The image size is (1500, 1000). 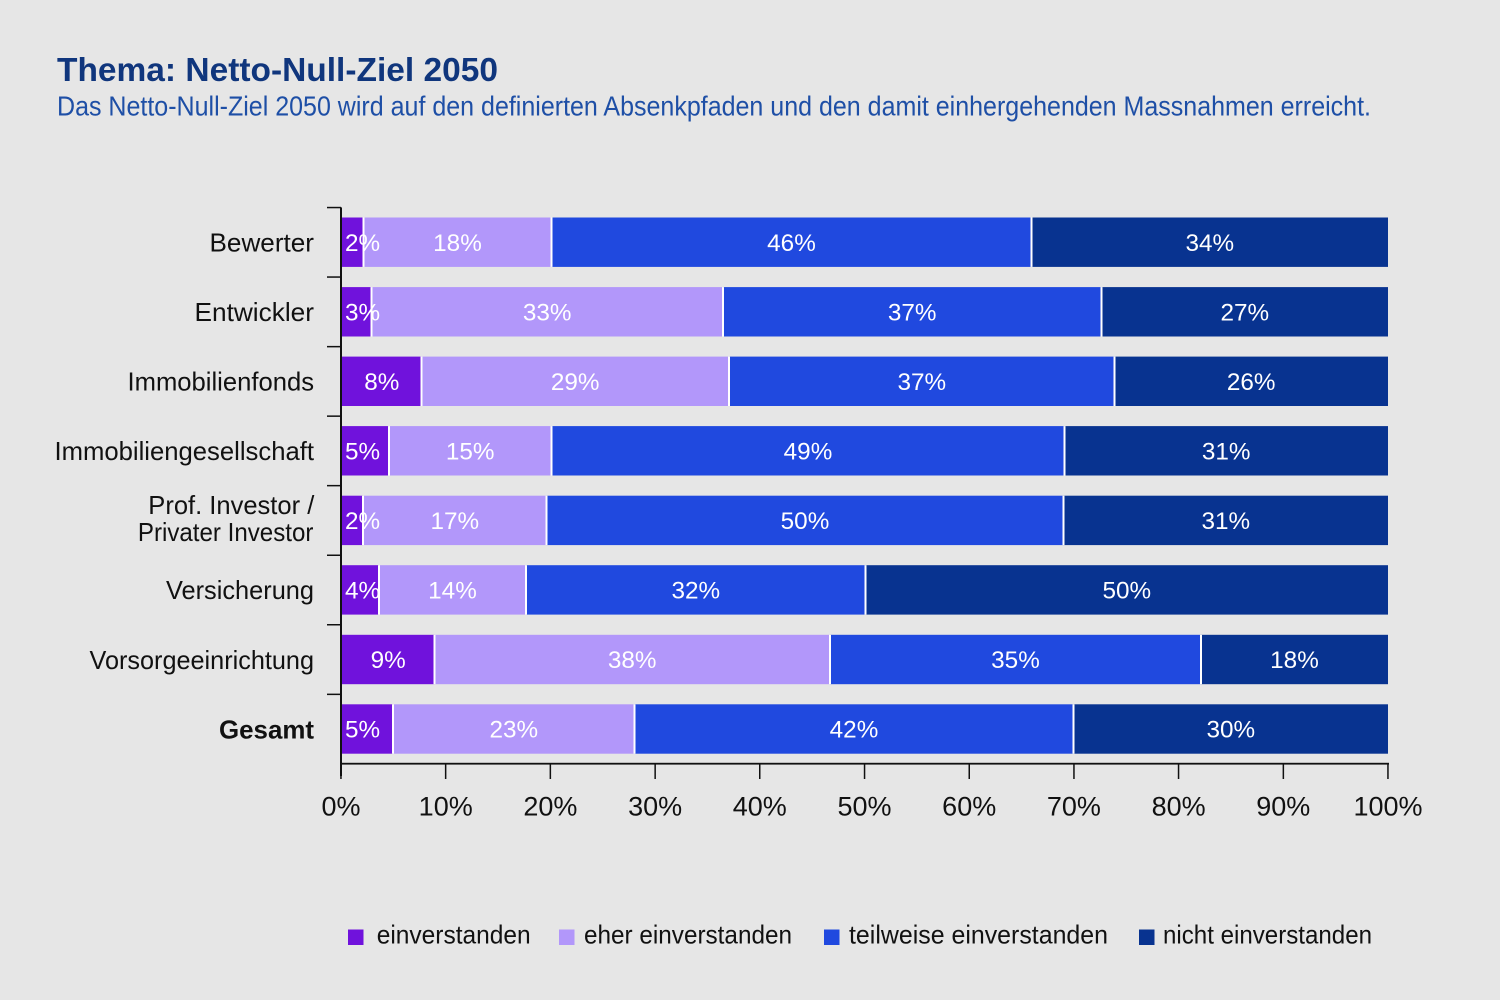 I want to click on svg-text: Immobilienfonds, so click(x=221, y=382).